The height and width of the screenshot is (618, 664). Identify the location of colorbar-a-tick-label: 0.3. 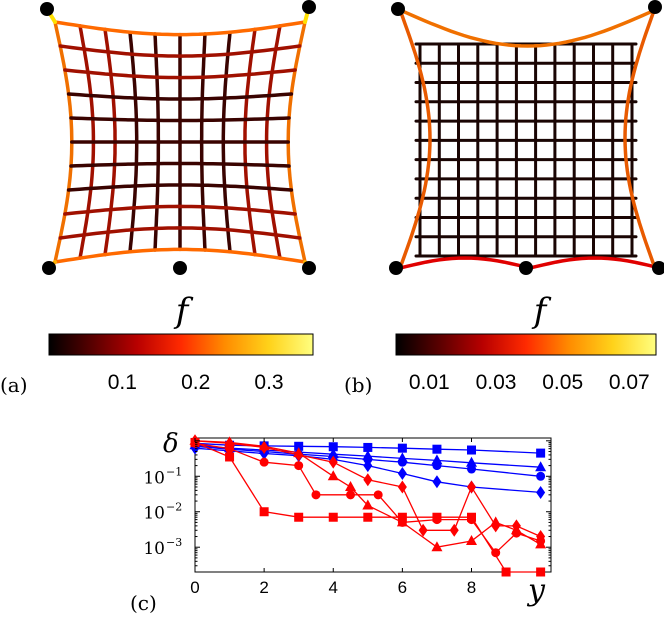
(268, 382).